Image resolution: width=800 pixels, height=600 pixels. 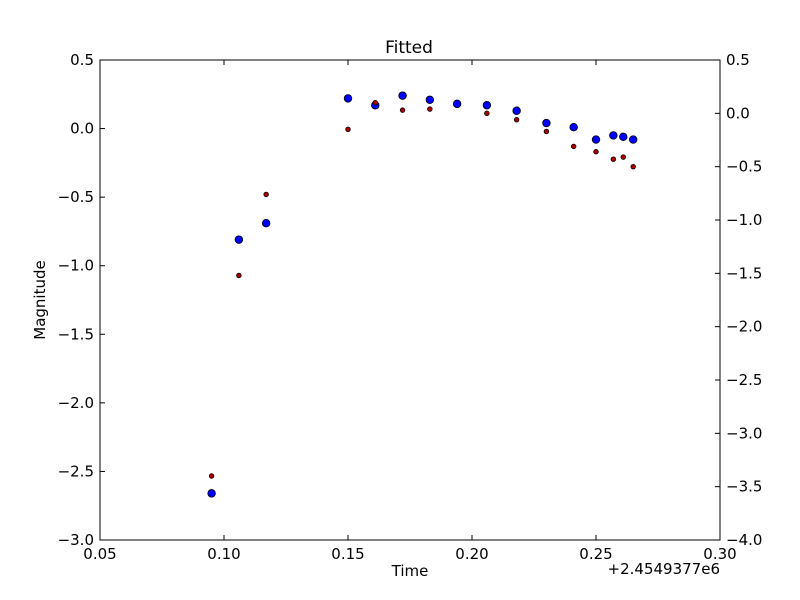 I want to click on y-left-tick-label: 0.5, so click(x=82, y=60).